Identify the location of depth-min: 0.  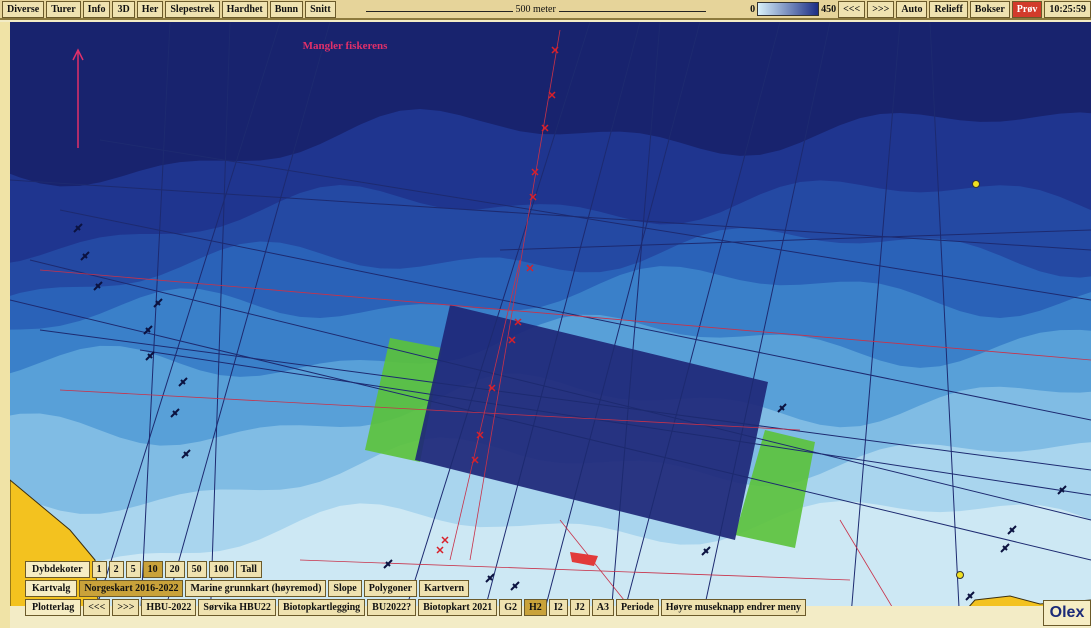
(753, 9).